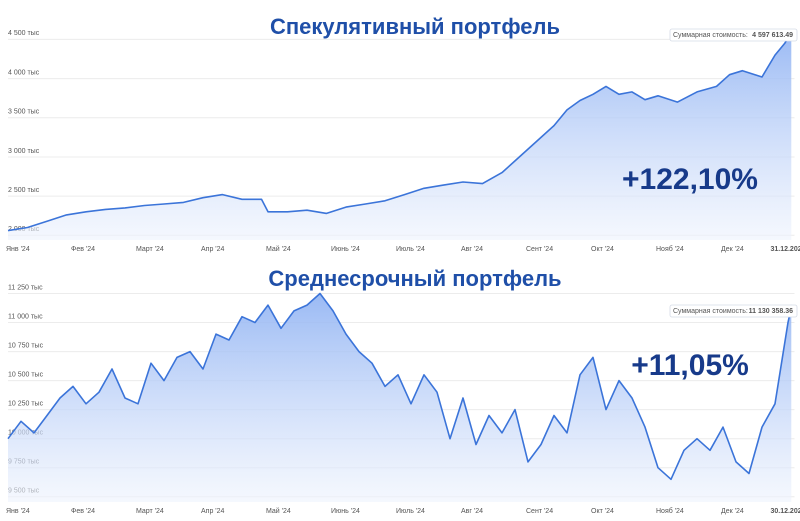 The width and height of the screenshot is (800, 521). Describe the element at coordinates (26, 403) in the screenshot. I see `y-tick-label: 10 250 тыс` at that location.